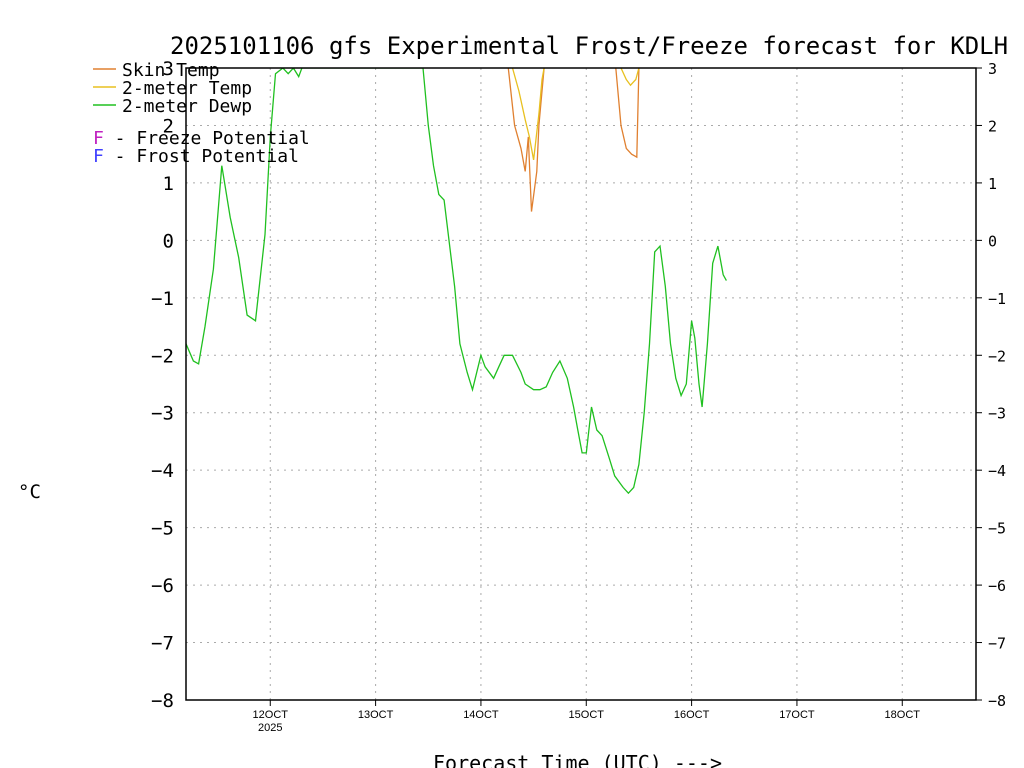  Describe the element at coordinates (481, 715) in the screenshot. I see `x-tick-label: 14OCT` at that location.